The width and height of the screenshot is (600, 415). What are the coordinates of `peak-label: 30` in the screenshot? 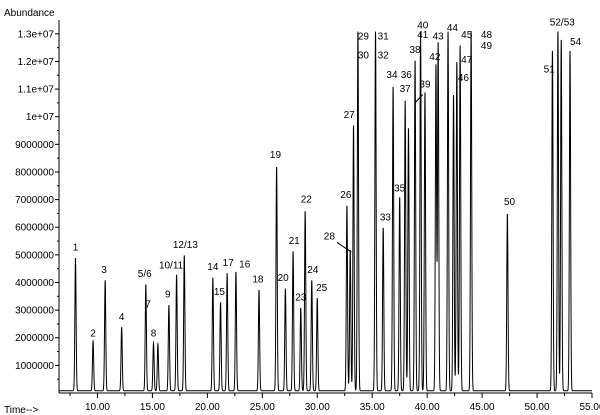 It's located at (364, 56).